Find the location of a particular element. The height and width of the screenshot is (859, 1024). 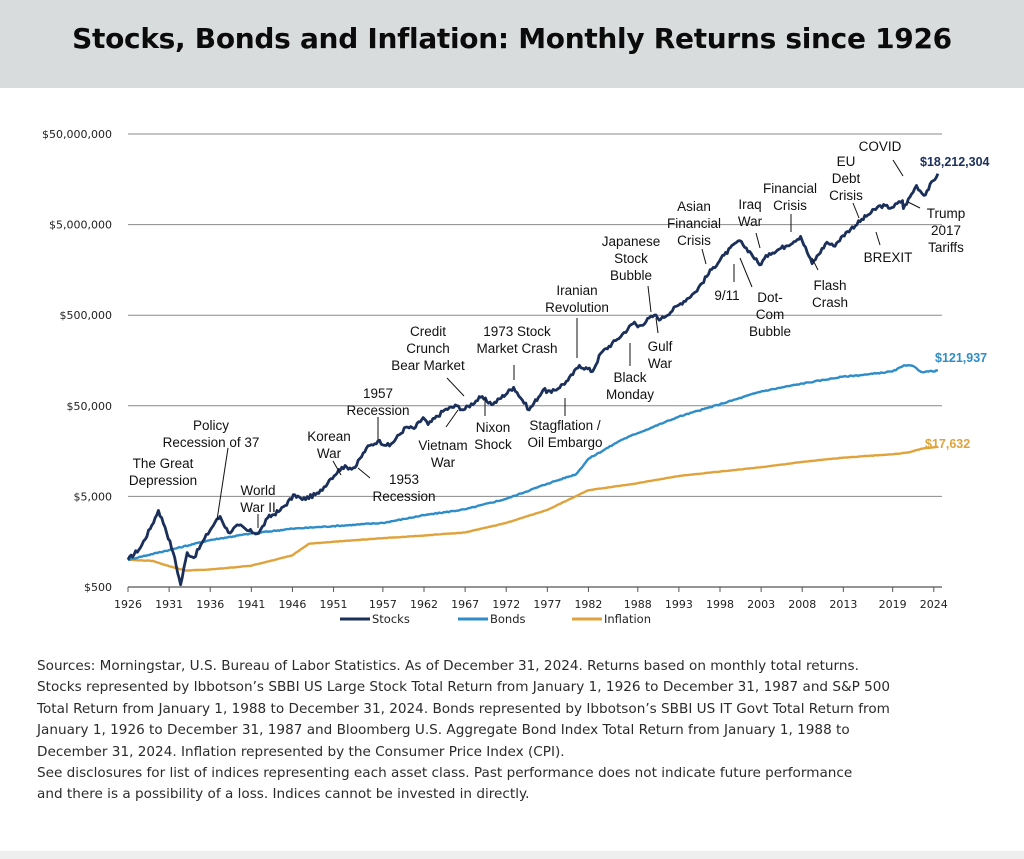

end-label-bonds: $121,937 is located at coordinates (961, 358).